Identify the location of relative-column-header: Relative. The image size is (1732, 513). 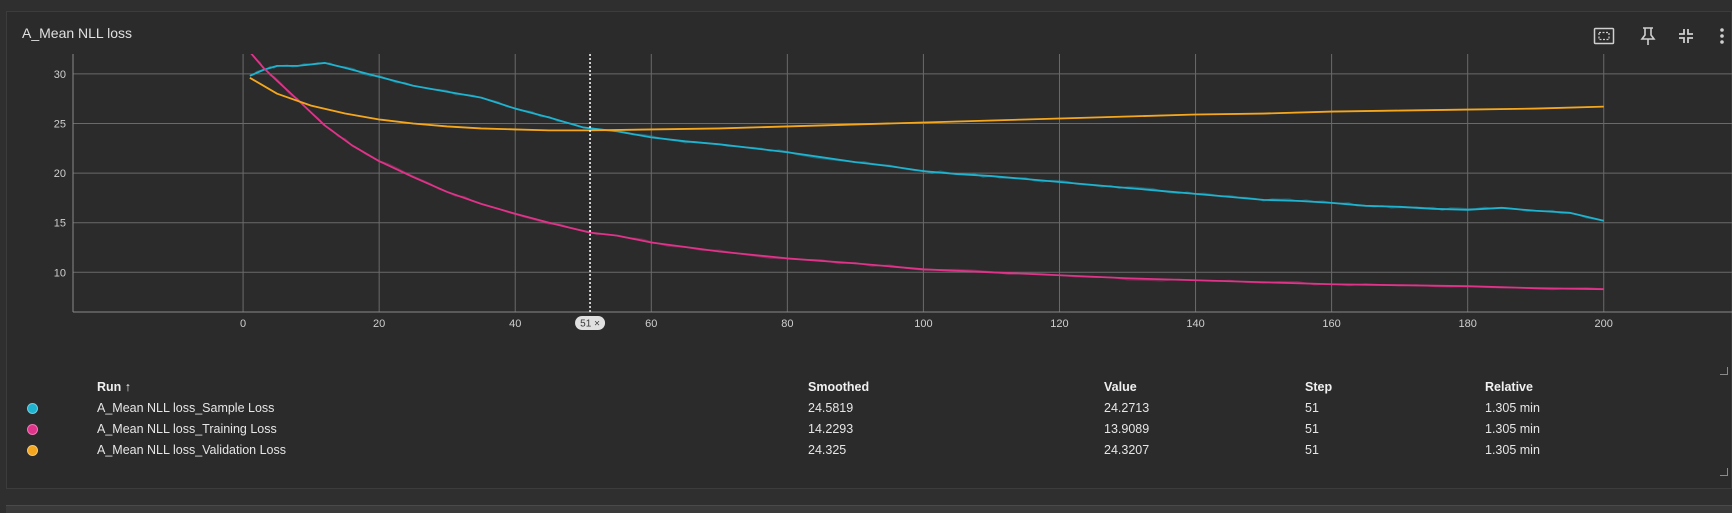
(1509, 387).